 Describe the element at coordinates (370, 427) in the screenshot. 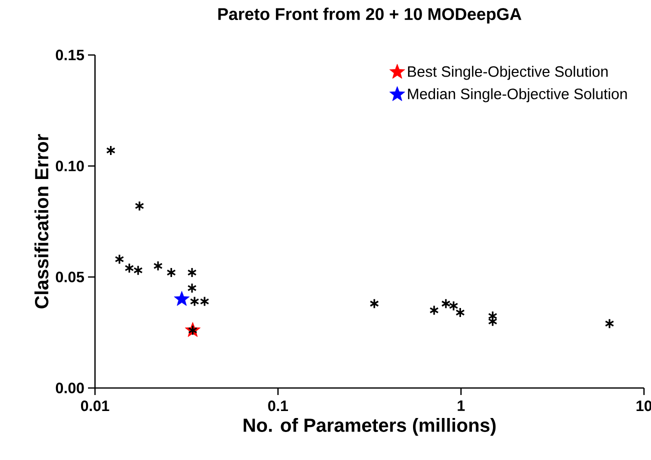

I see `x-axis-title: No. of Parameters (millions)` at that location.